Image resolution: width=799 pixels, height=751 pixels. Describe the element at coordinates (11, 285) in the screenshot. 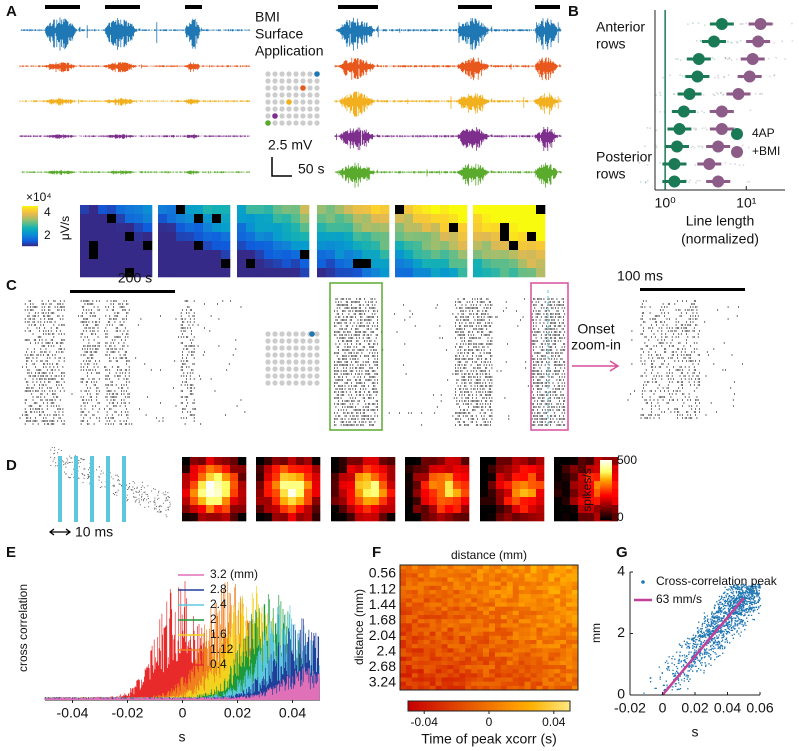

I see `panel-letter: C` at that location.